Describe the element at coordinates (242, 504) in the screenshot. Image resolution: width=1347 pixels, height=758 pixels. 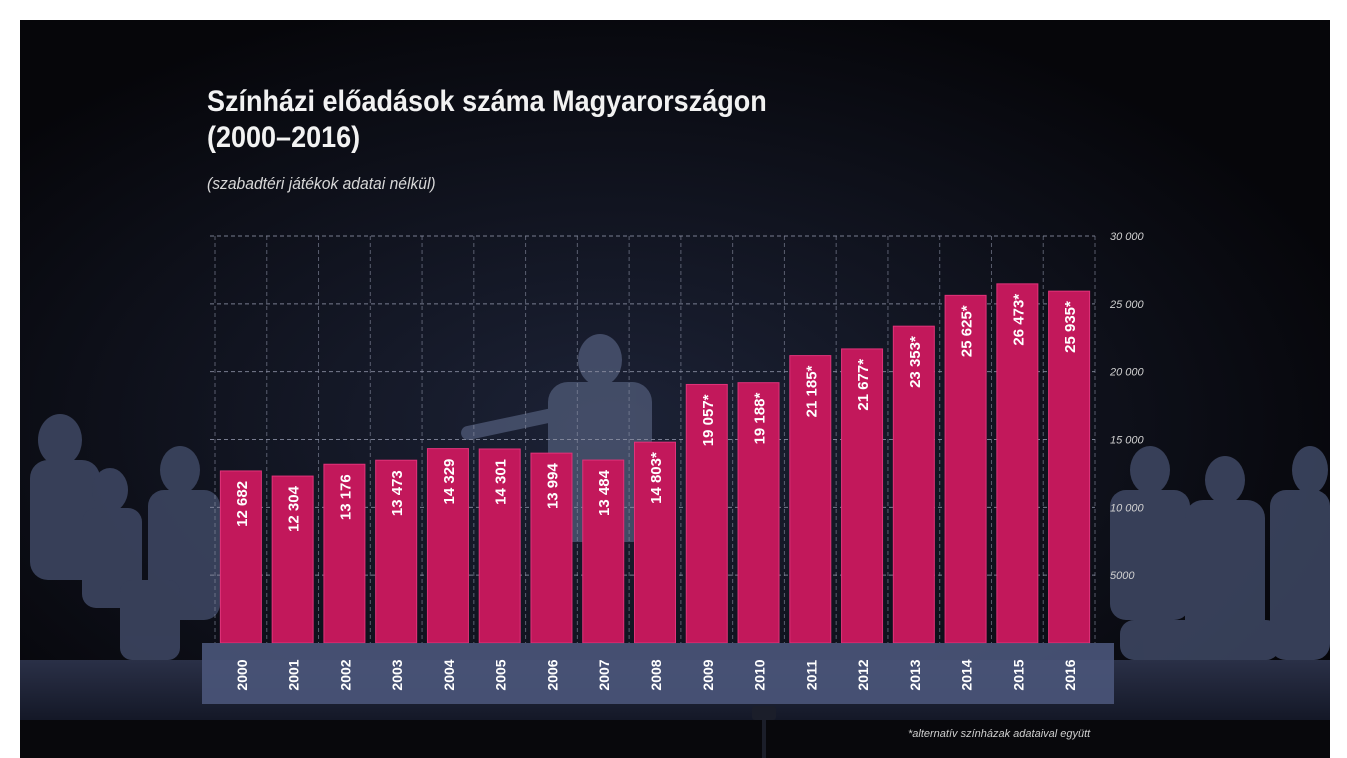
I see `value-label-2000: 12 682` at that location.